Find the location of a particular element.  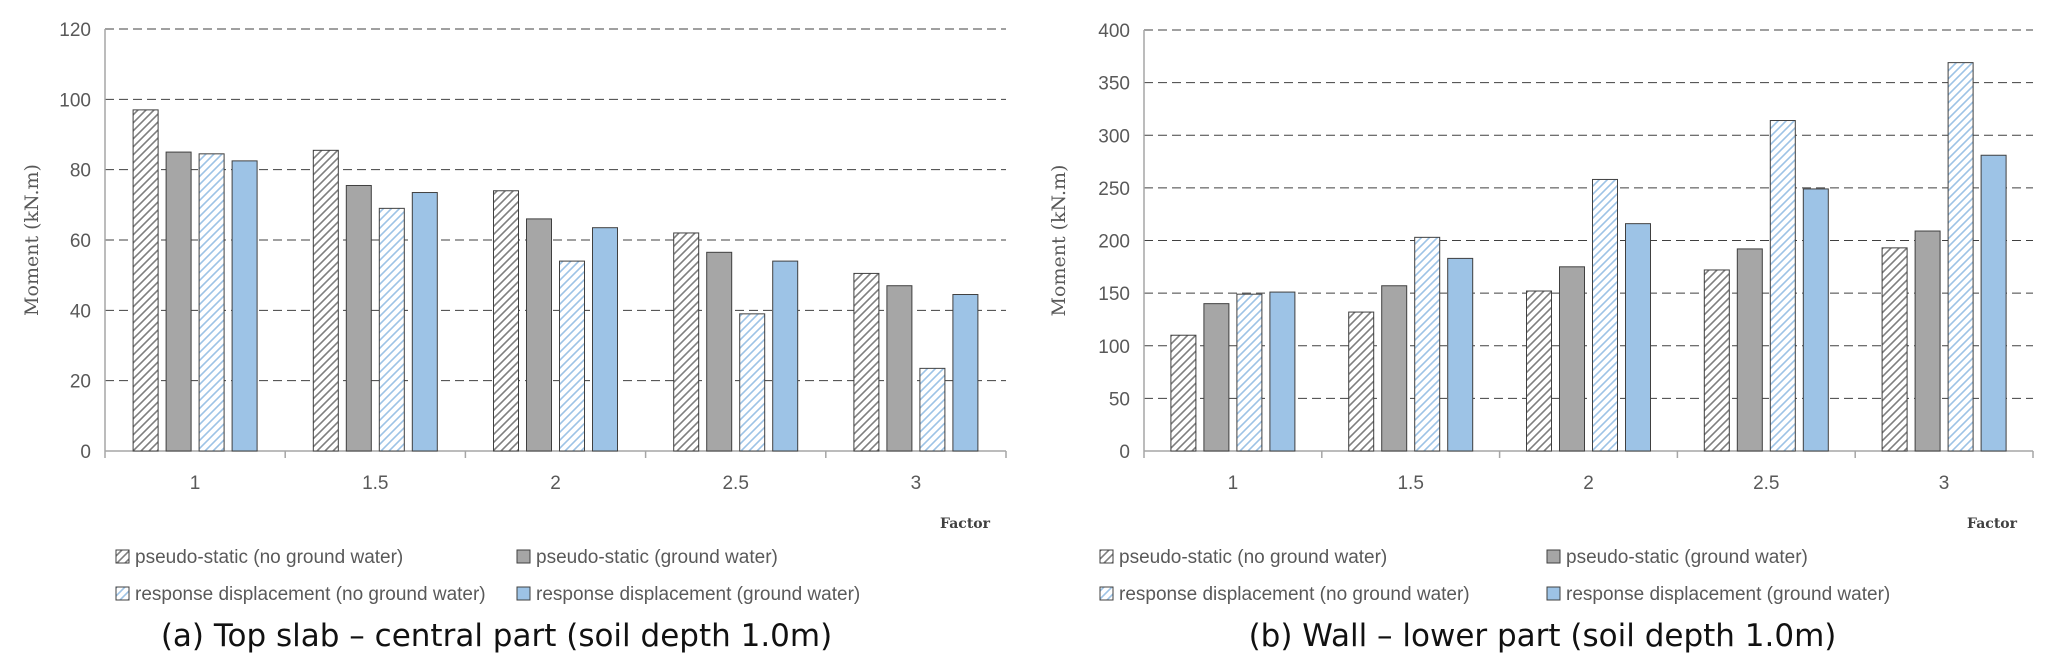

y-tick-label: 200 is located at coordinates (1114, 242).